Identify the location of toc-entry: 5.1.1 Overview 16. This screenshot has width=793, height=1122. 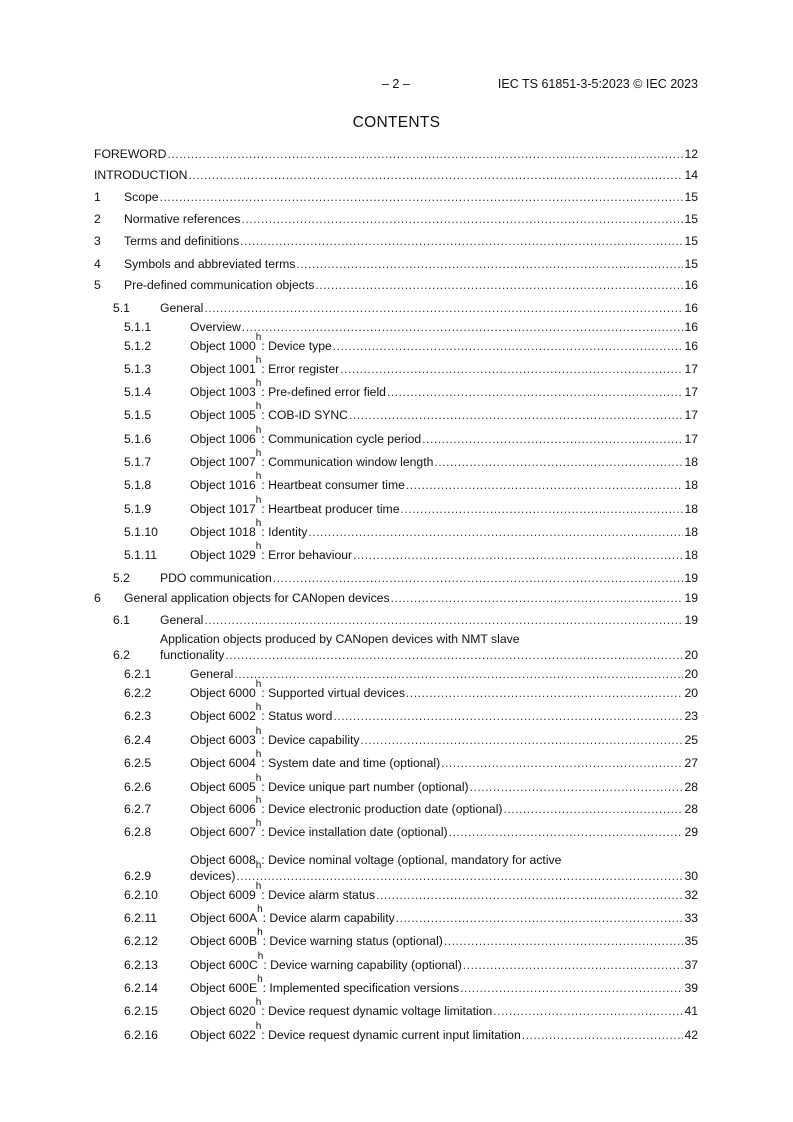
(396, 327).